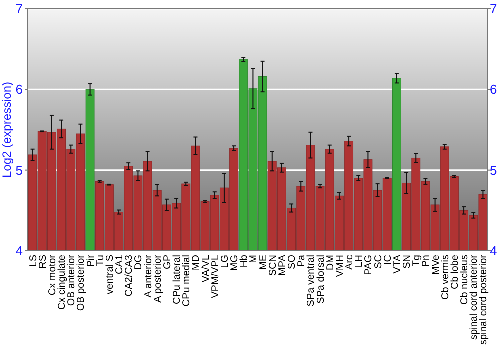 The height and width of the screenshot is (350, 500). What do you see at coordinates (494, 90) in the screenshot?
I see `y2-tick-label: 6` at bounding box center [494, 90].